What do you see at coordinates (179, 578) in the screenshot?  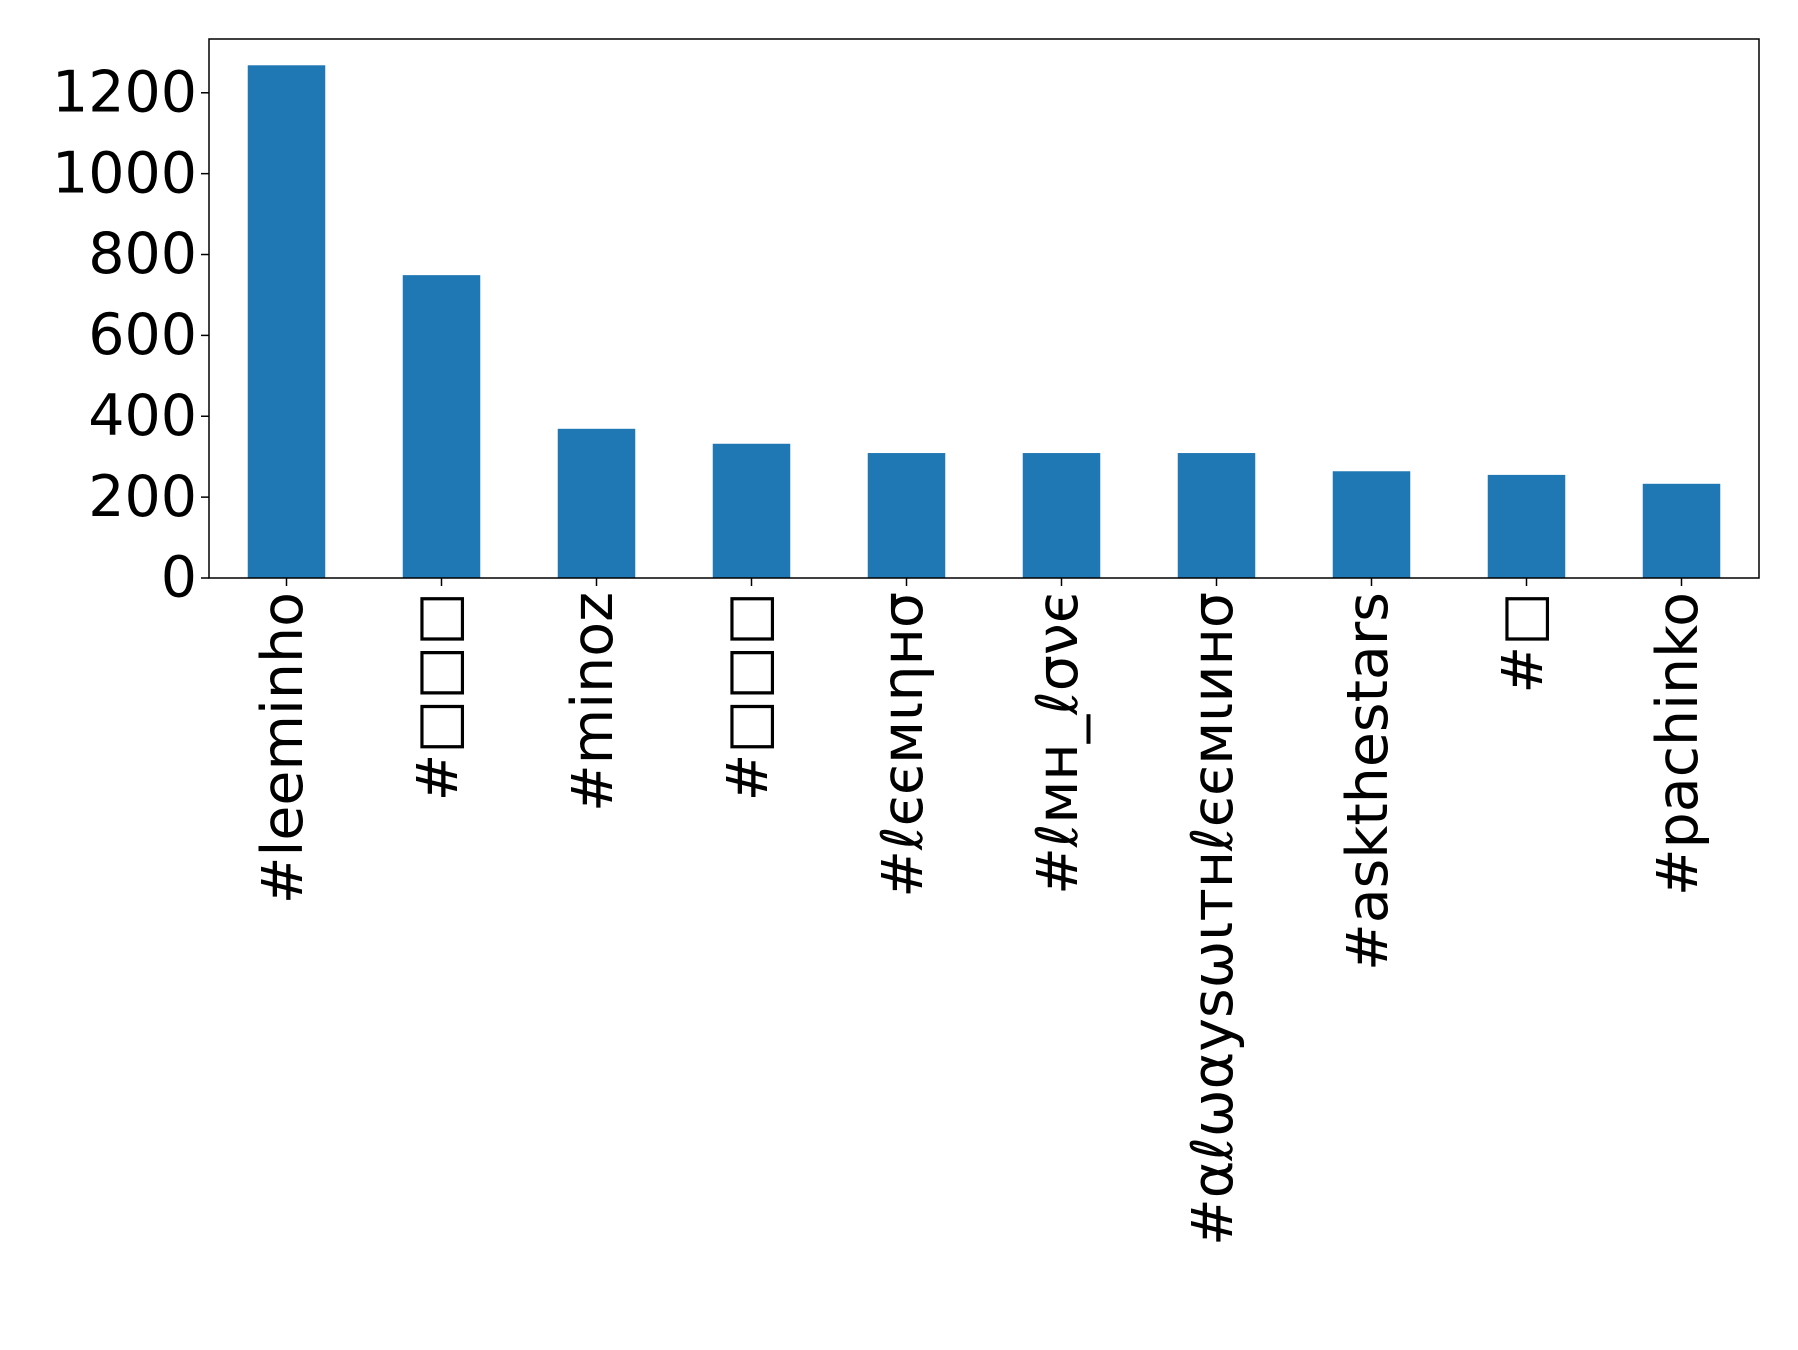 I see `y-tick-label: 0` at bounding box center [179, 578].